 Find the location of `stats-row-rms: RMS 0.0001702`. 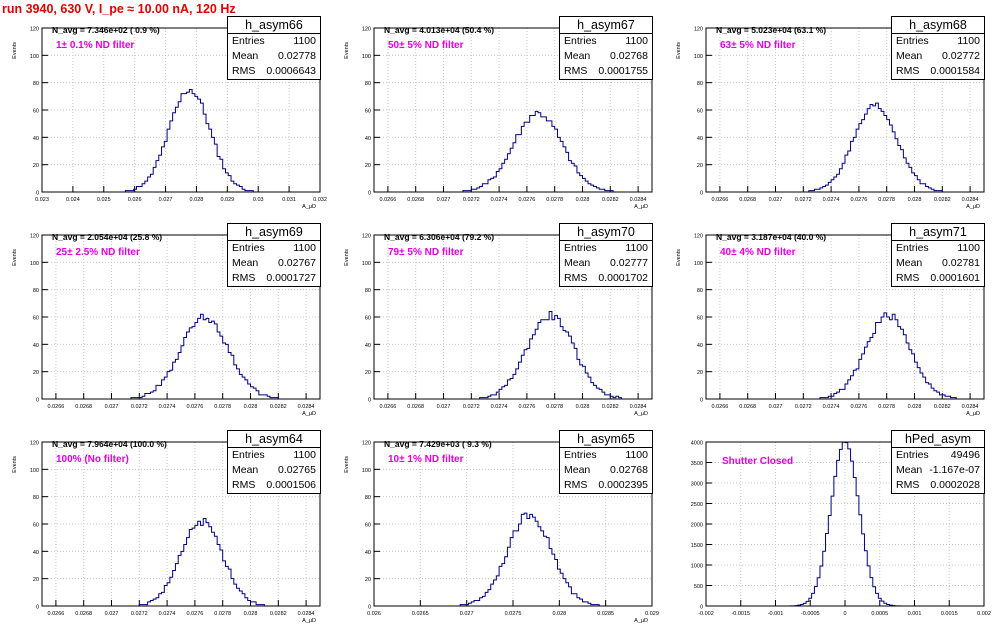

stats-row-rms: RMS 0.0001702 is located at coordinates (606, 278).